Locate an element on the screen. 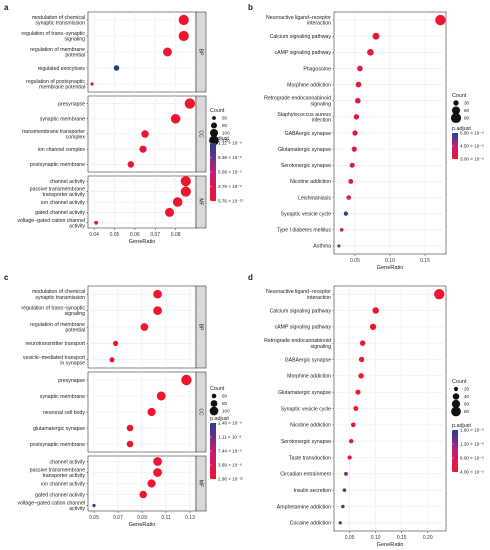  panel-d-term-label-line: Synaptic vesicle cycle is located at coordinates (306, 409).